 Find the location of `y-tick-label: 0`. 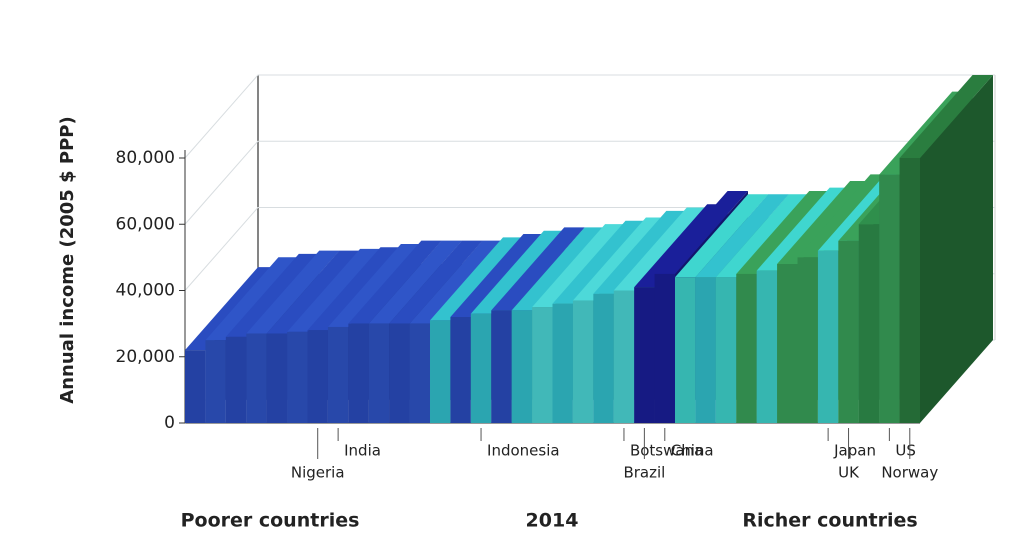

y-tick-label: 0 is located at coordinates (169, 423).